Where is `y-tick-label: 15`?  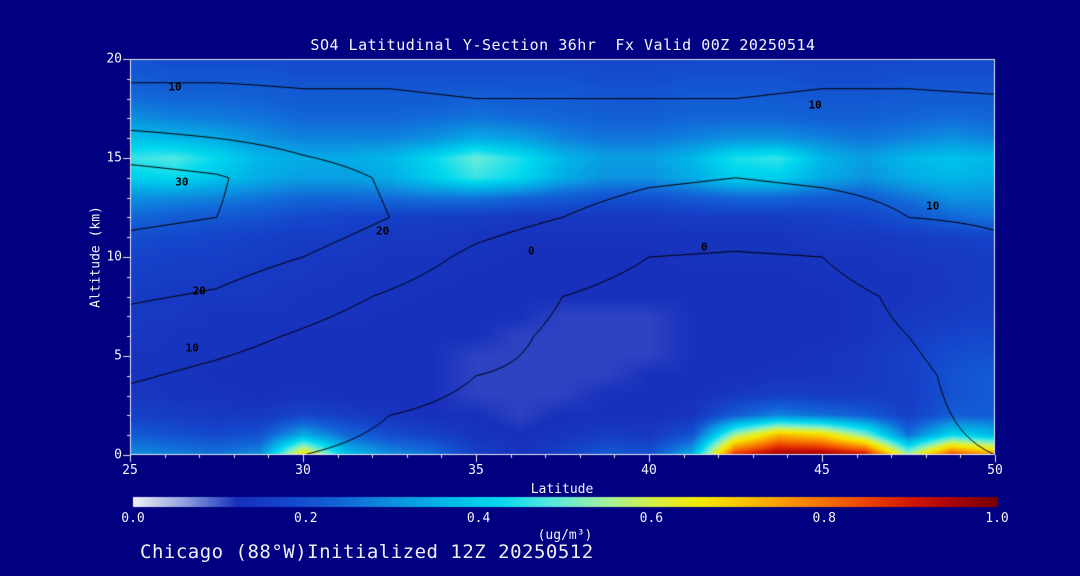 y-tick-label: 15 is located at coordinates (114, 158).